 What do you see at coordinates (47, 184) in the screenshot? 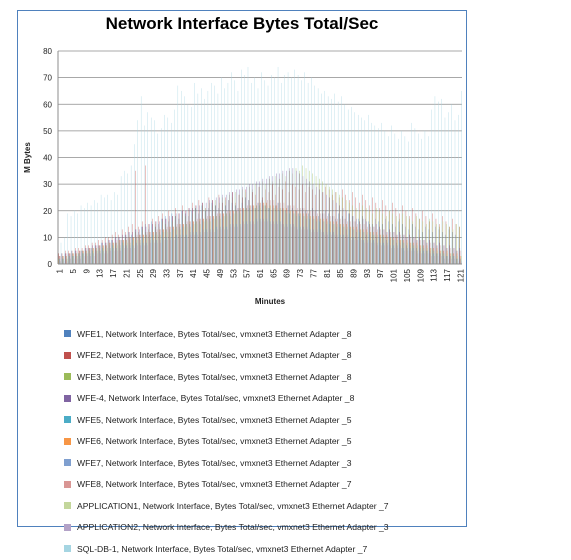
I see `y-tick-label: 30` at bounding box center [47, 184].